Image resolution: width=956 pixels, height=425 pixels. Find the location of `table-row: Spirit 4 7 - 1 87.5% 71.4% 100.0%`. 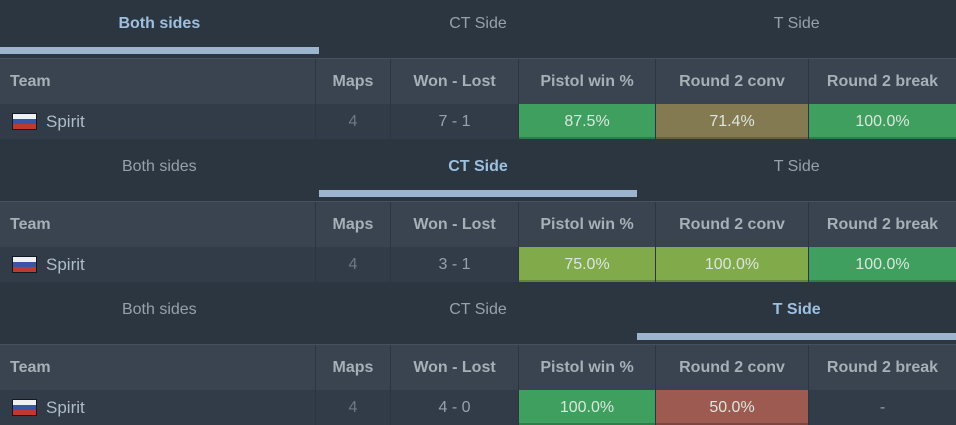

table-row: Spirit 4 7 - 1 87.5% 71.4% 100.0% is located at coordinates (478, 121).